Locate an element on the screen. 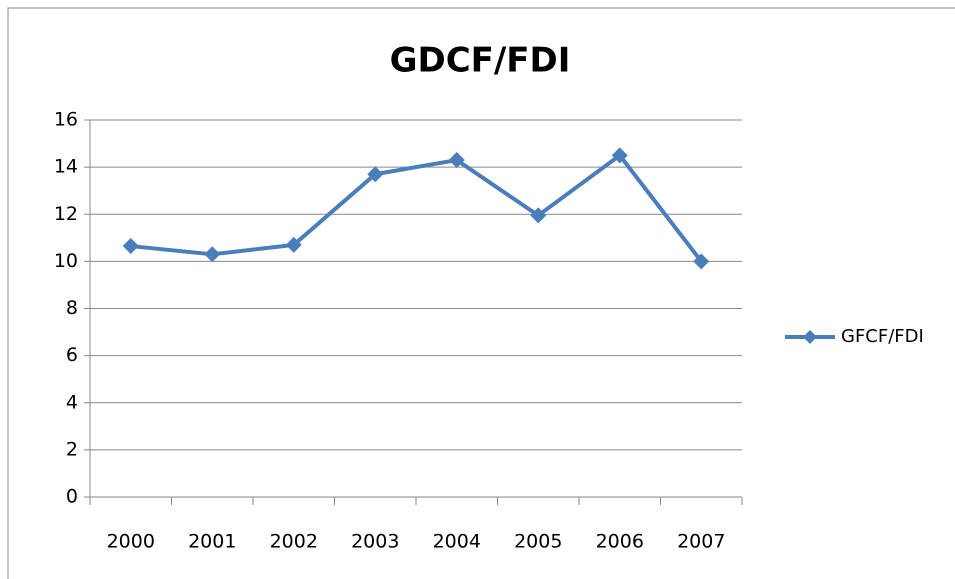 The width and height of the screenshot is (955, 579). y-tick-label: 2 is located at coordinates (72, 449).